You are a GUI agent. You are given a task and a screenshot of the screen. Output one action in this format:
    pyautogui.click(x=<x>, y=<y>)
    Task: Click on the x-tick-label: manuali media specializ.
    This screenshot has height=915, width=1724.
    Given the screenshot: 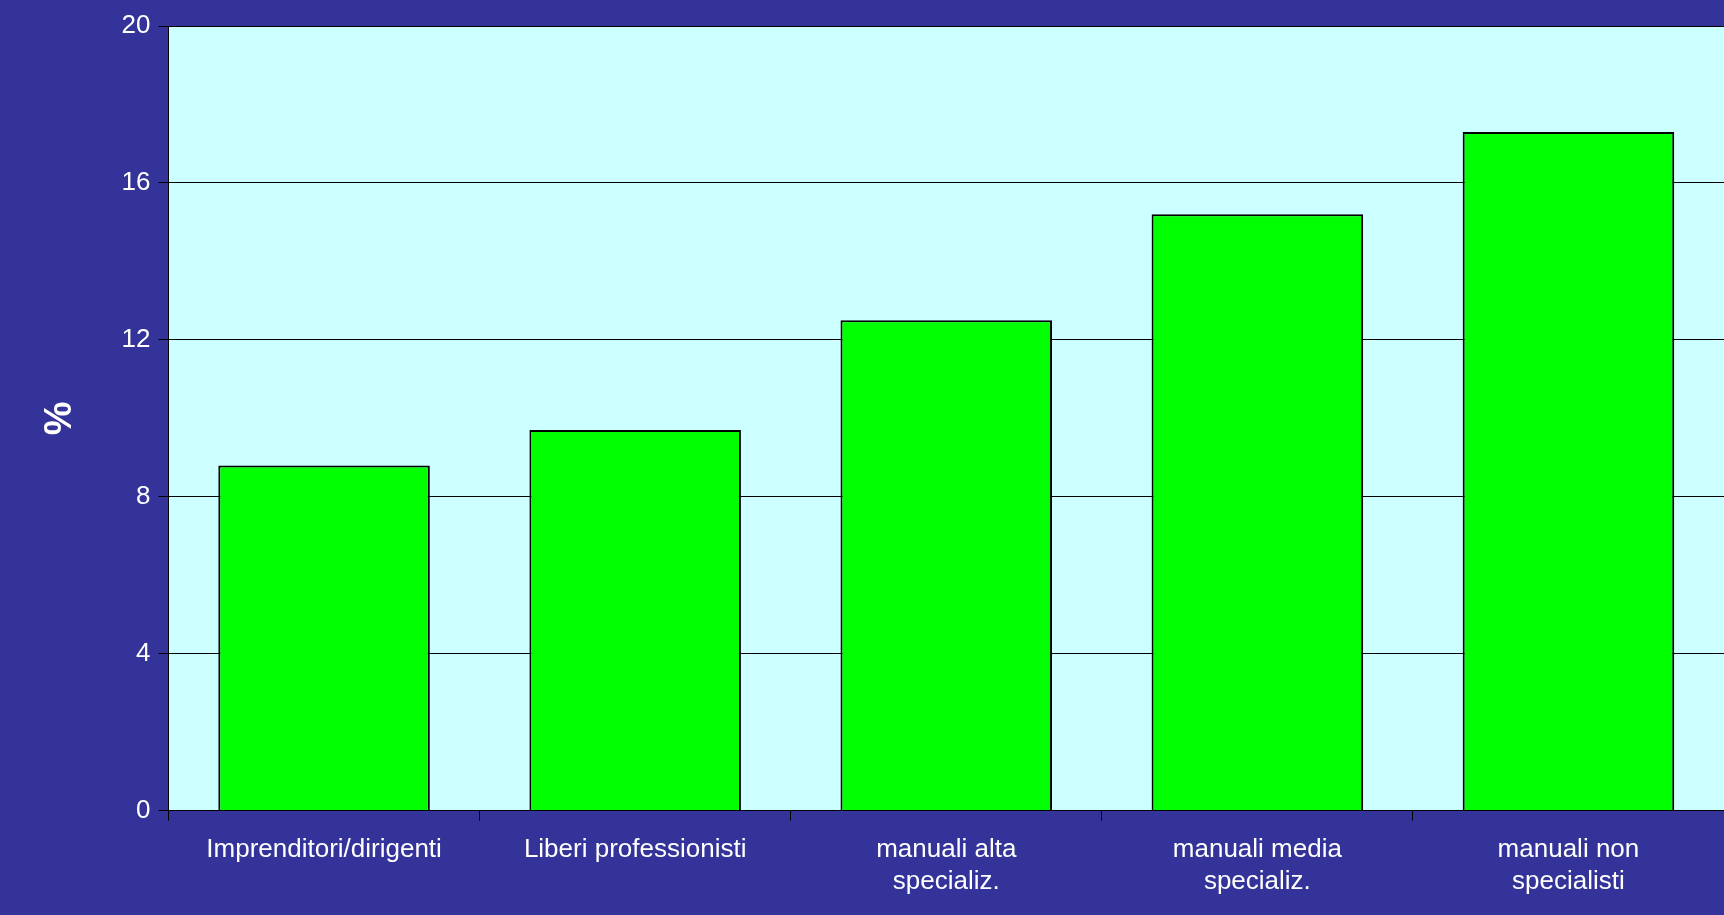 What is the action you would take?
    pyautogui.click(x=1257, y=864)
    